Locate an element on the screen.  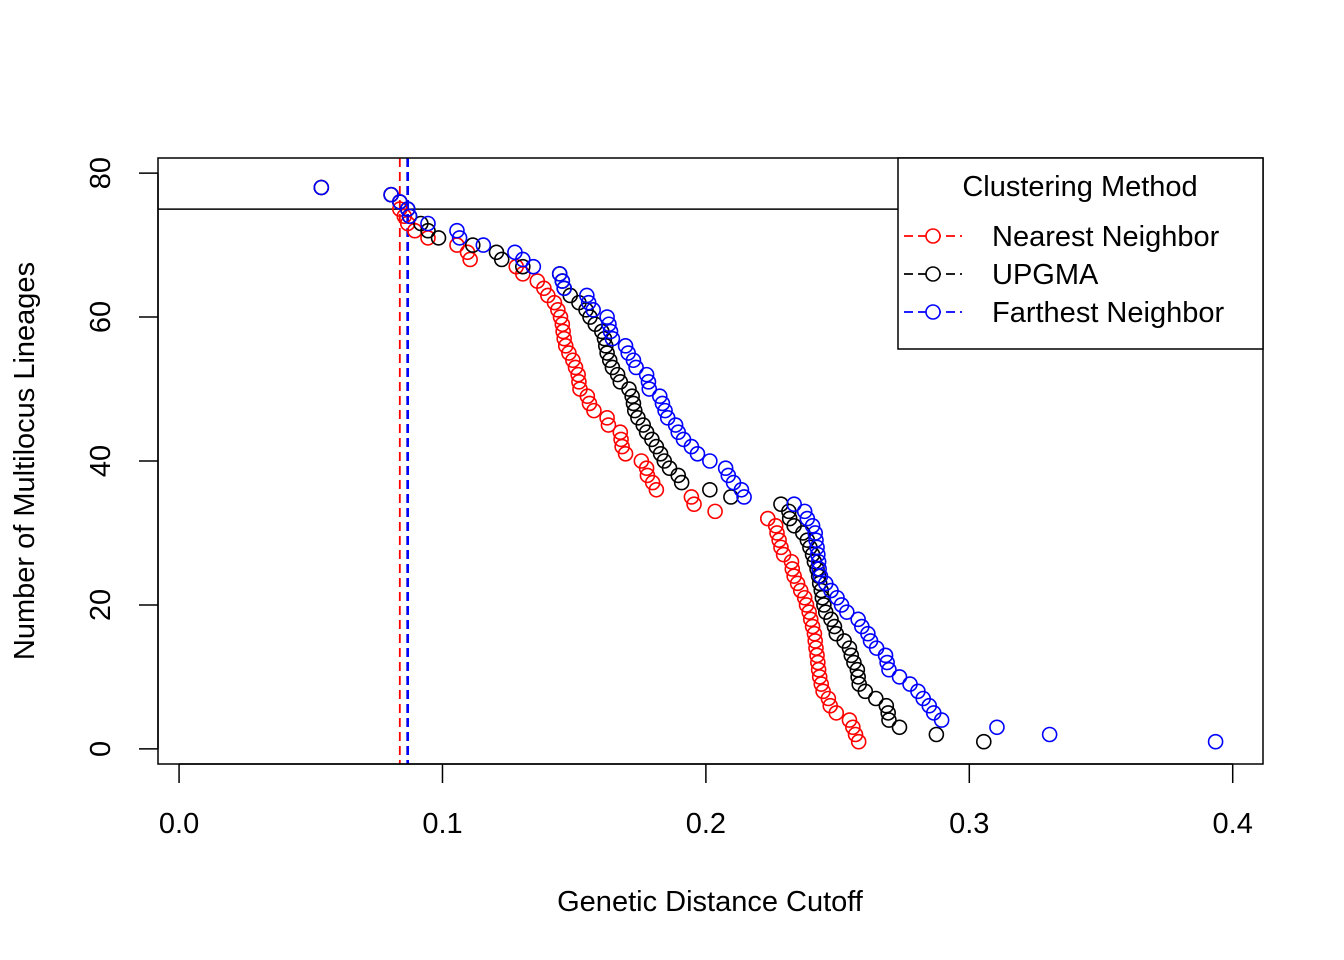
x-tick-label: 0.2 is located at coordinates (706, 824).